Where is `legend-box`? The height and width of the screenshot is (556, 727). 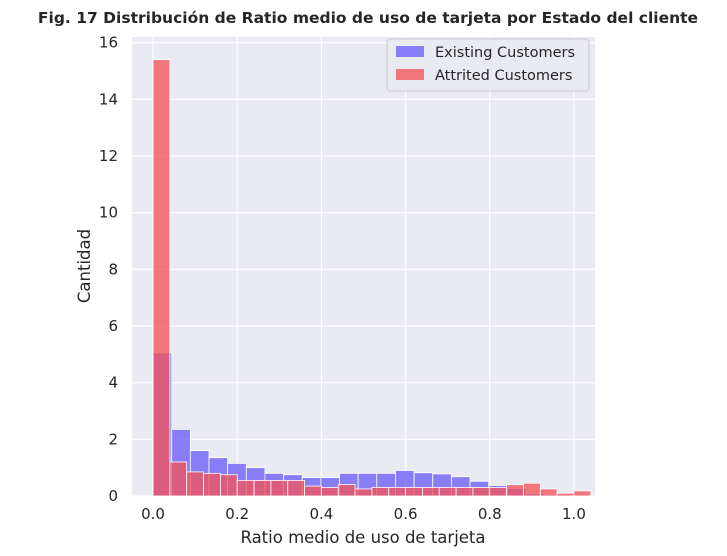 legend-box is located at coordinates (488, 65).